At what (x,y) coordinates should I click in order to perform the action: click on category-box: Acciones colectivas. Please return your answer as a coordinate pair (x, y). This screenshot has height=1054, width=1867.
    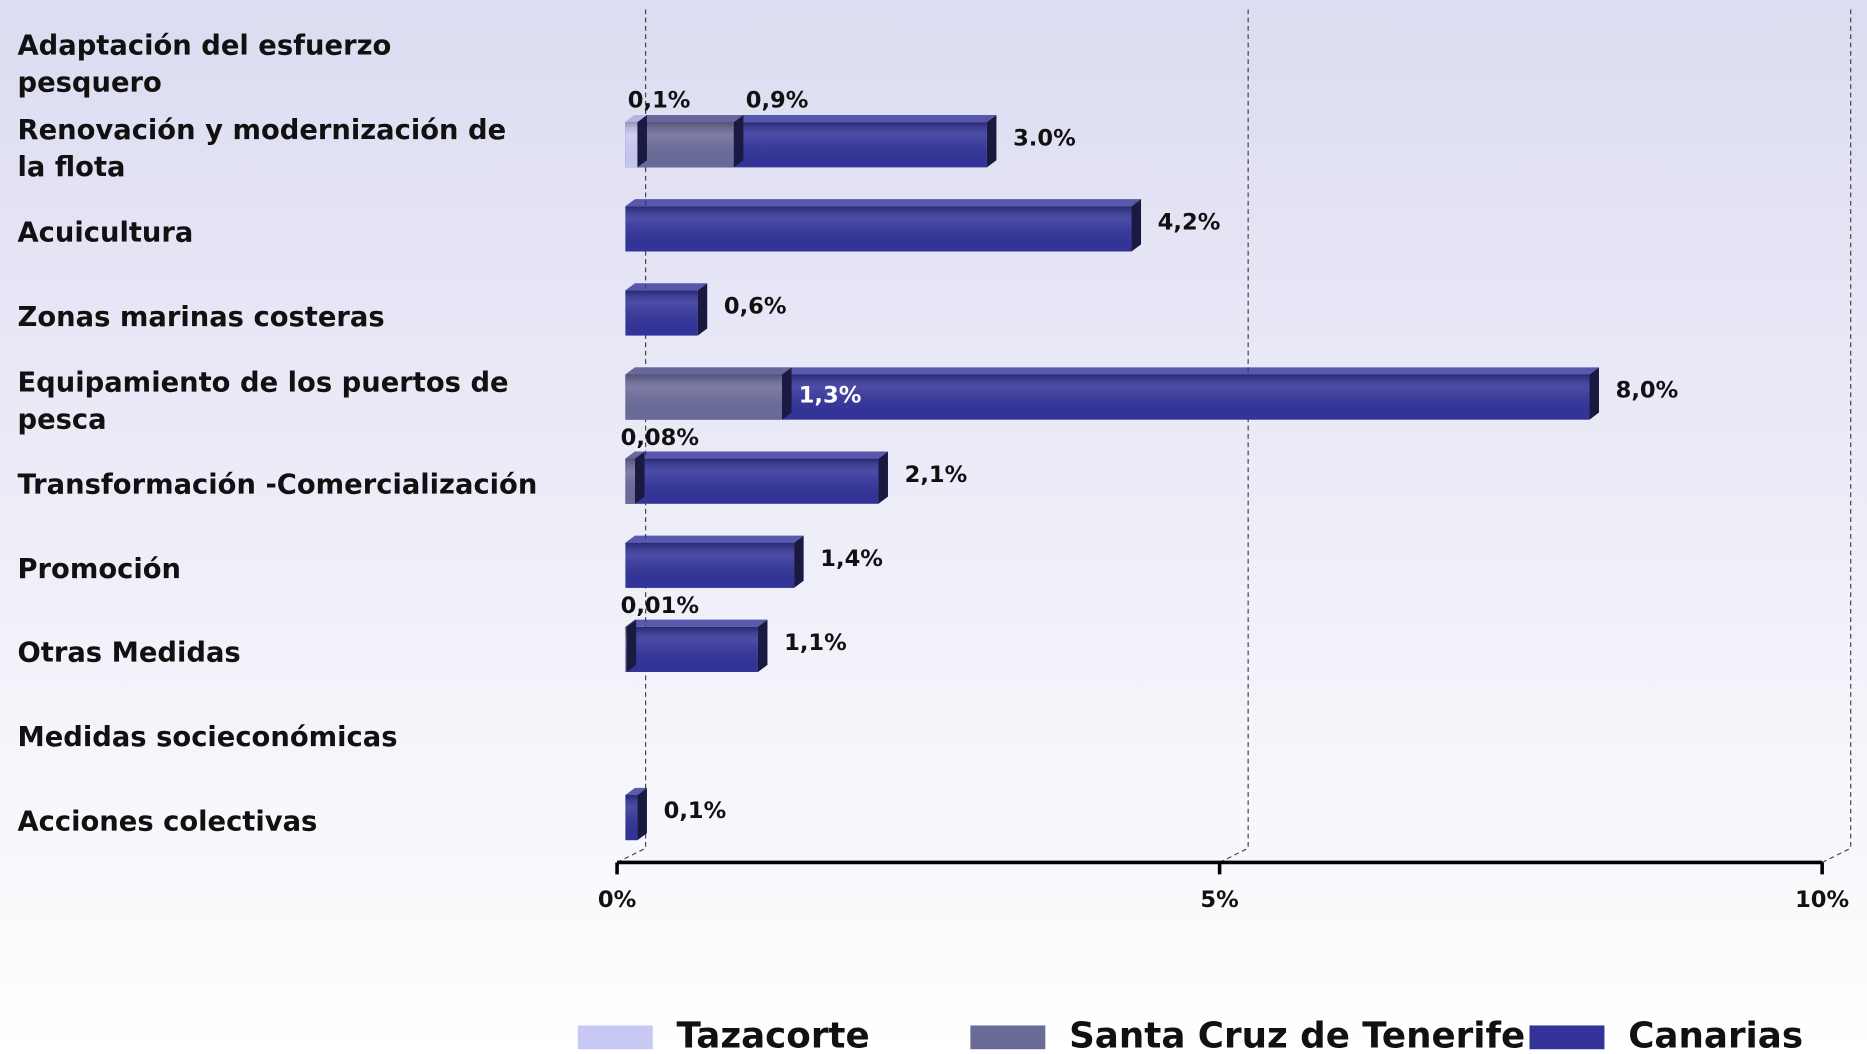
    Looking at the image, I should click on (167, 822).